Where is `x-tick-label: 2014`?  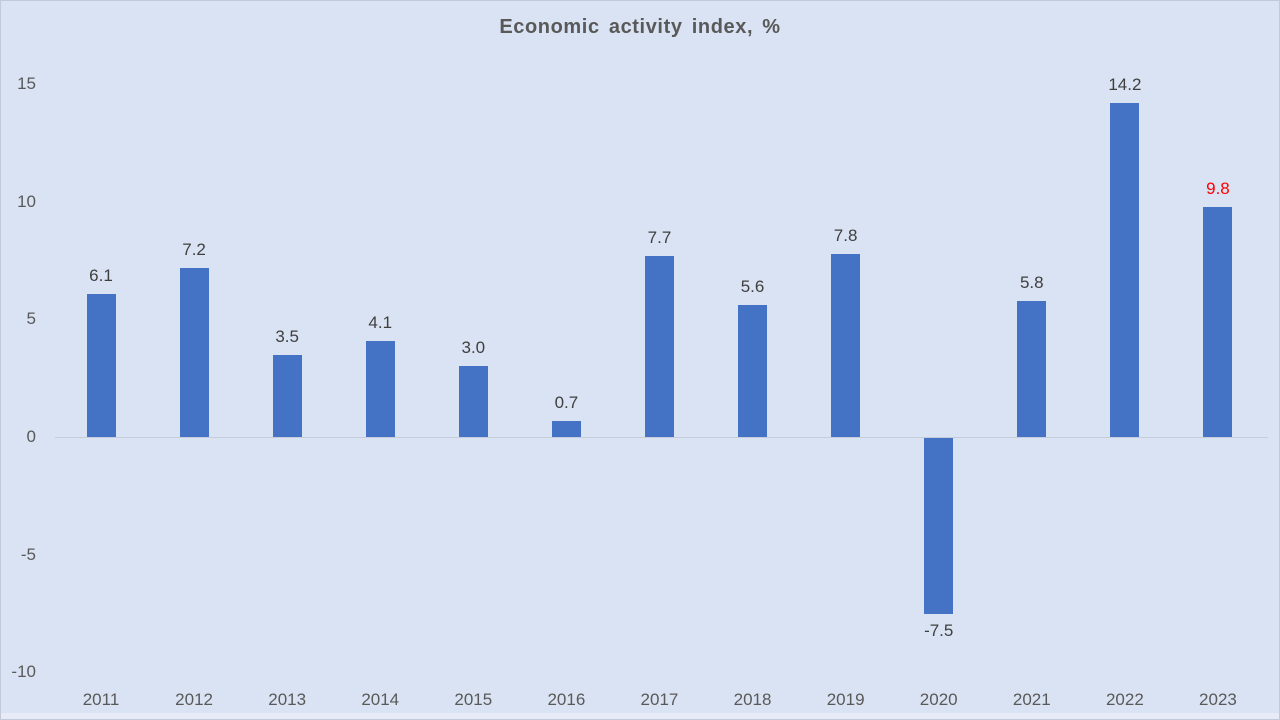
x-tick-label: 2014 is located at coordinates (380, 699).